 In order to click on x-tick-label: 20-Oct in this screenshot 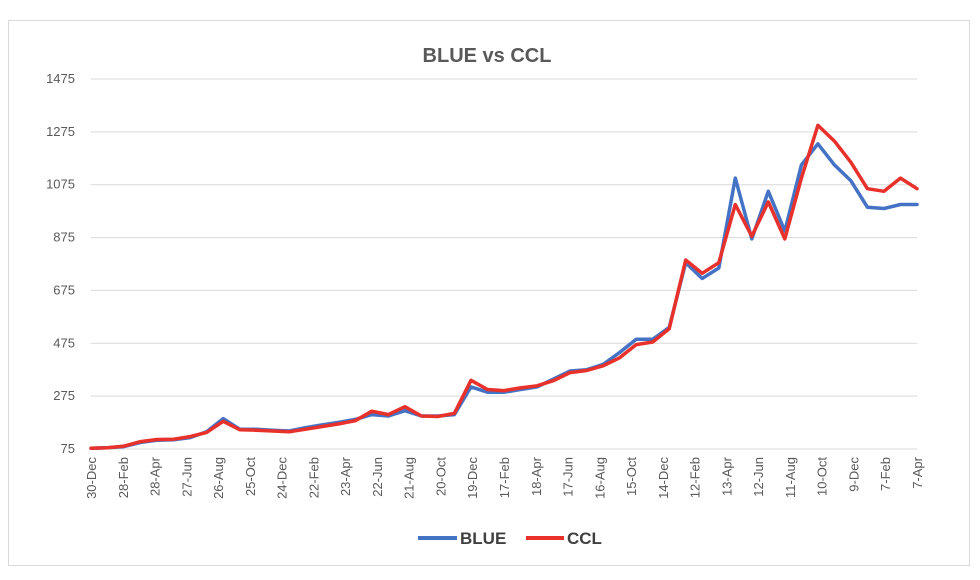, I will do `click(440, 476)`.